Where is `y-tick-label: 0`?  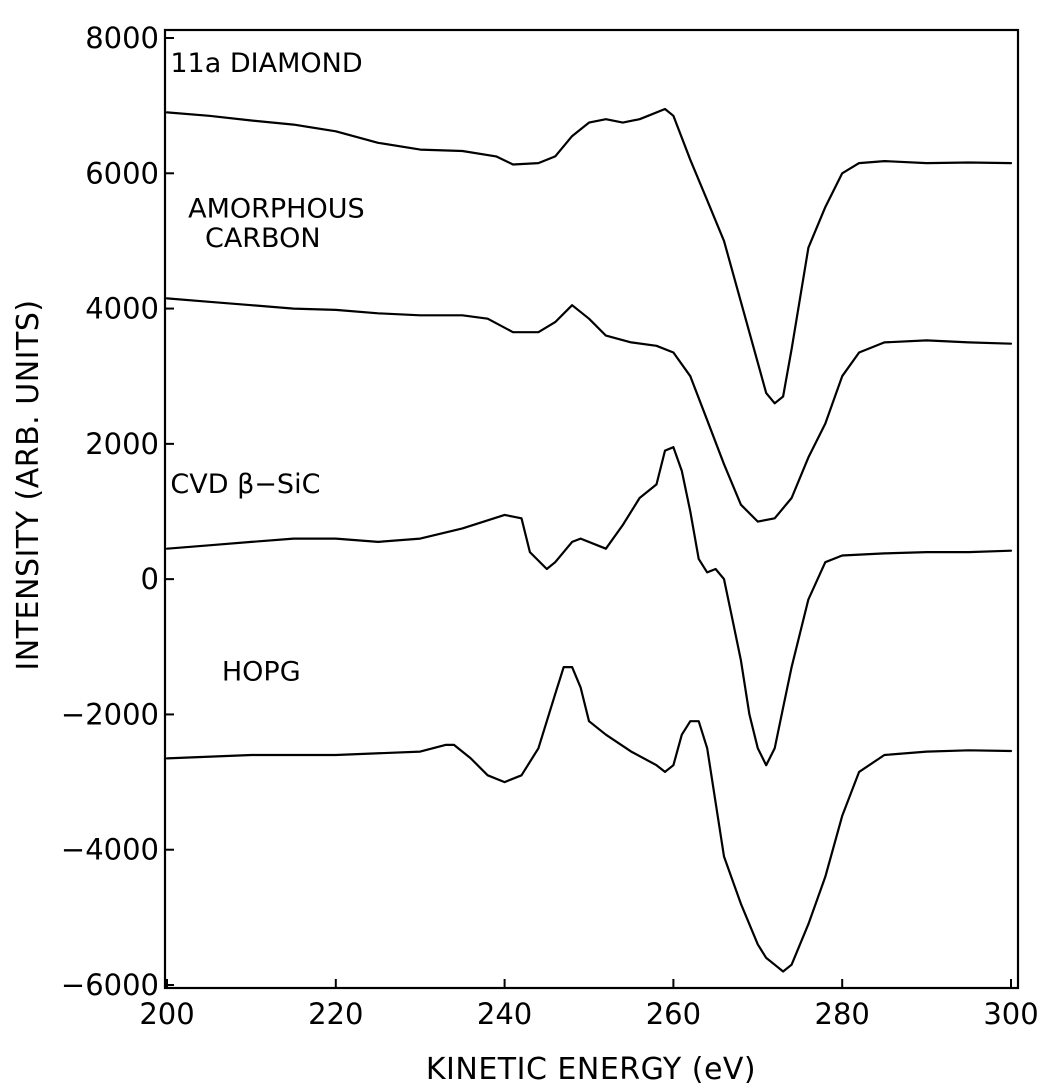 y-tick-label: 0 is located at coordinates (150, 579).